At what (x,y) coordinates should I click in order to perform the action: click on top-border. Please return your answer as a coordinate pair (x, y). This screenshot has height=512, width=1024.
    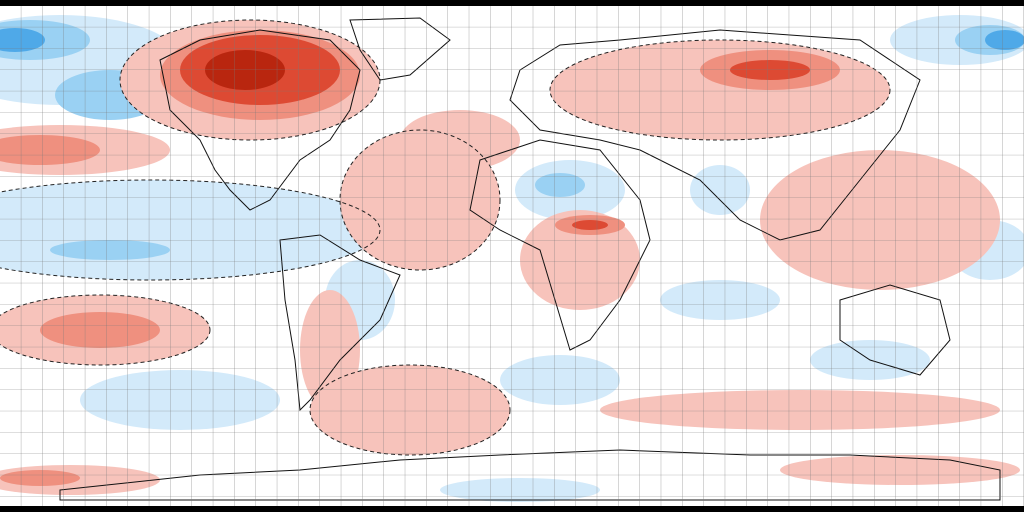
    Looking at the image, I should click on (512, 3).